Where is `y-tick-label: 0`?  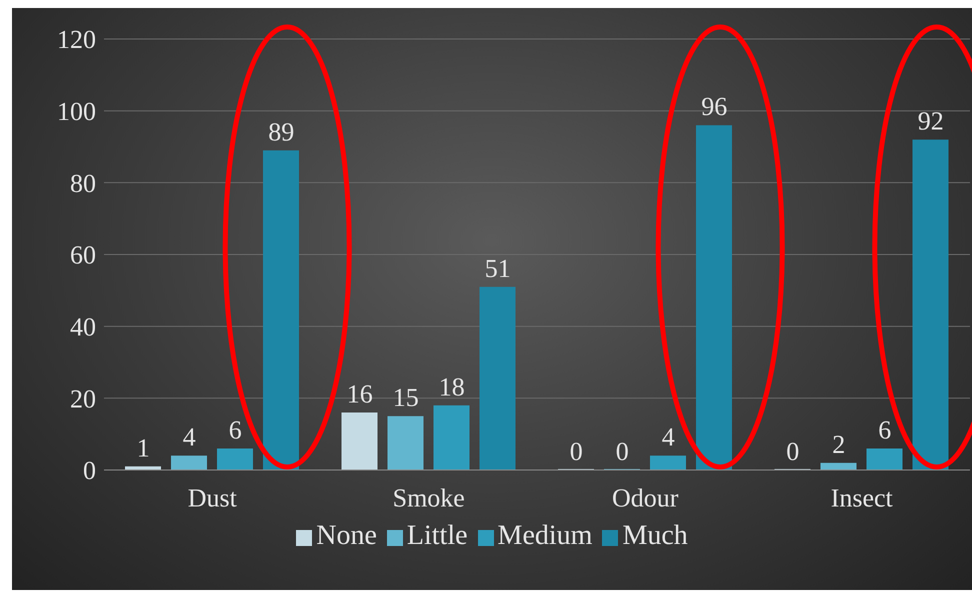 y-tick-label: 0 is located at coordinates (89, 471).